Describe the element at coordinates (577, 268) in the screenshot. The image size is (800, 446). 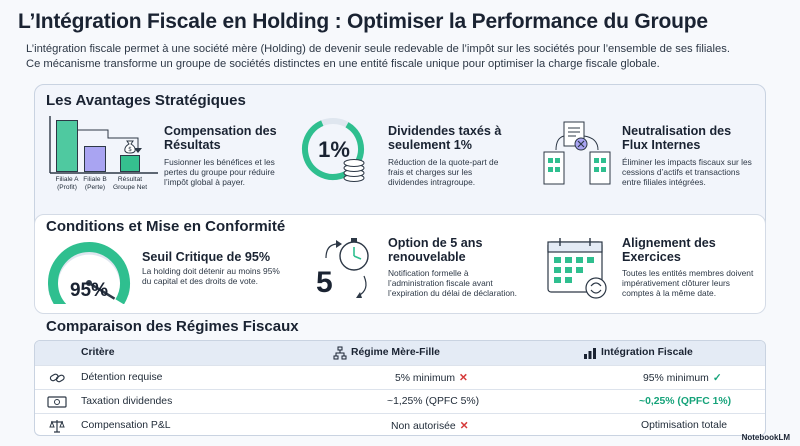
I see `calendar-icon` at that location.